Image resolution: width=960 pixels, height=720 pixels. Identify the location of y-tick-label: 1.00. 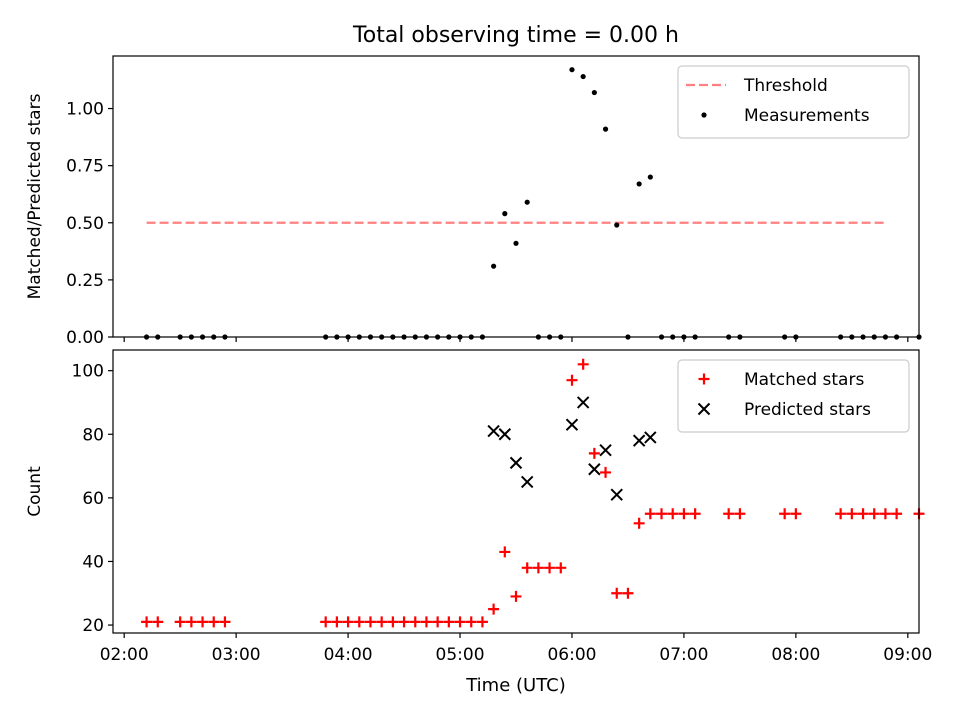
(85, 110).